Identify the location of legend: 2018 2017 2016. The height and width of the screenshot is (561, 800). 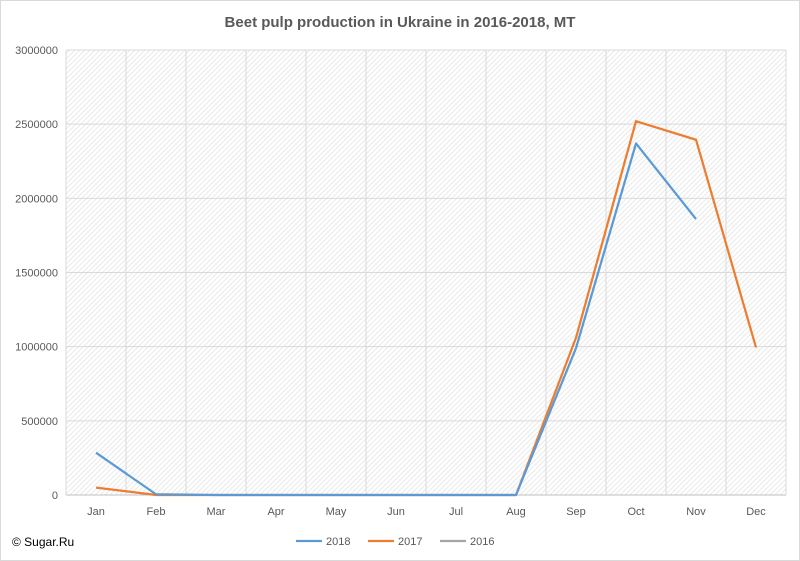
(395, 542).